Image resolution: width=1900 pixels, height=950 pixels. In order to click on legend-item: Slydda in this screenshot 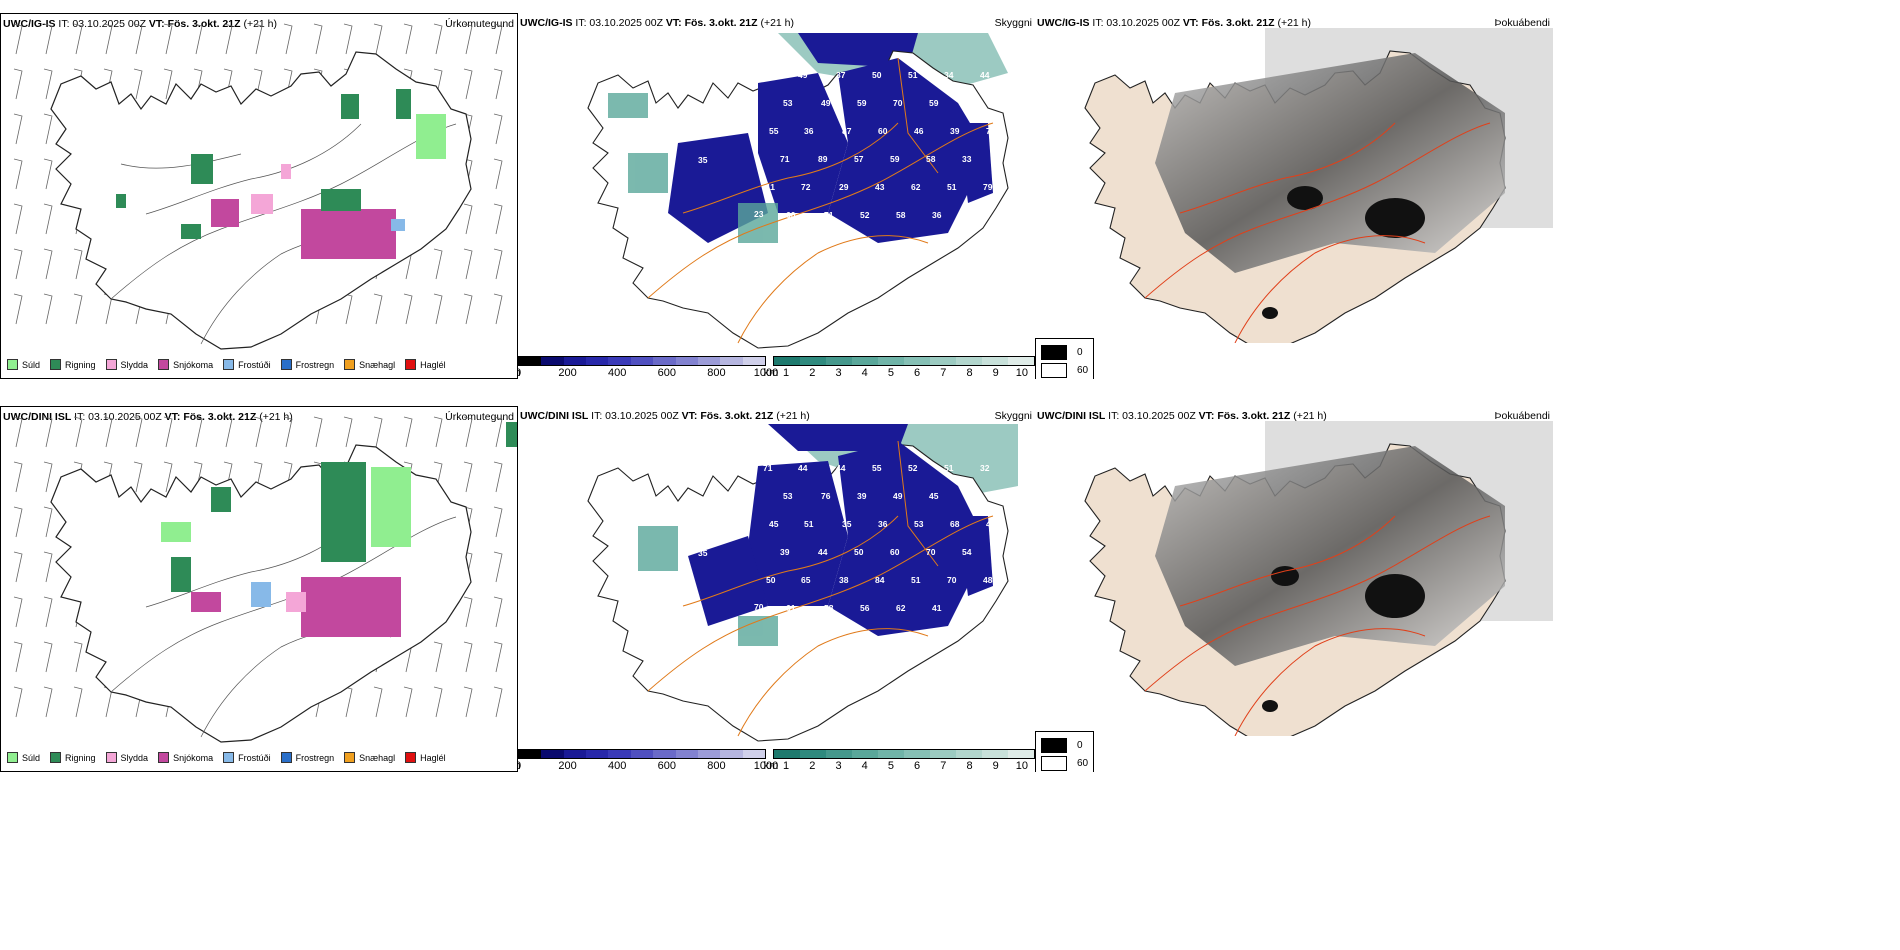, I will do `click(126, 757)`.